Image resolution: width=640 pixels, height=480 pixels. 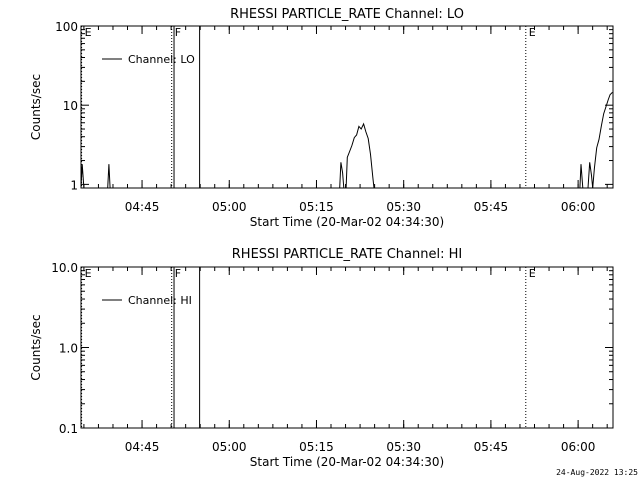 I want to click on y-tick-label: 10, so click(x=70, y=106).